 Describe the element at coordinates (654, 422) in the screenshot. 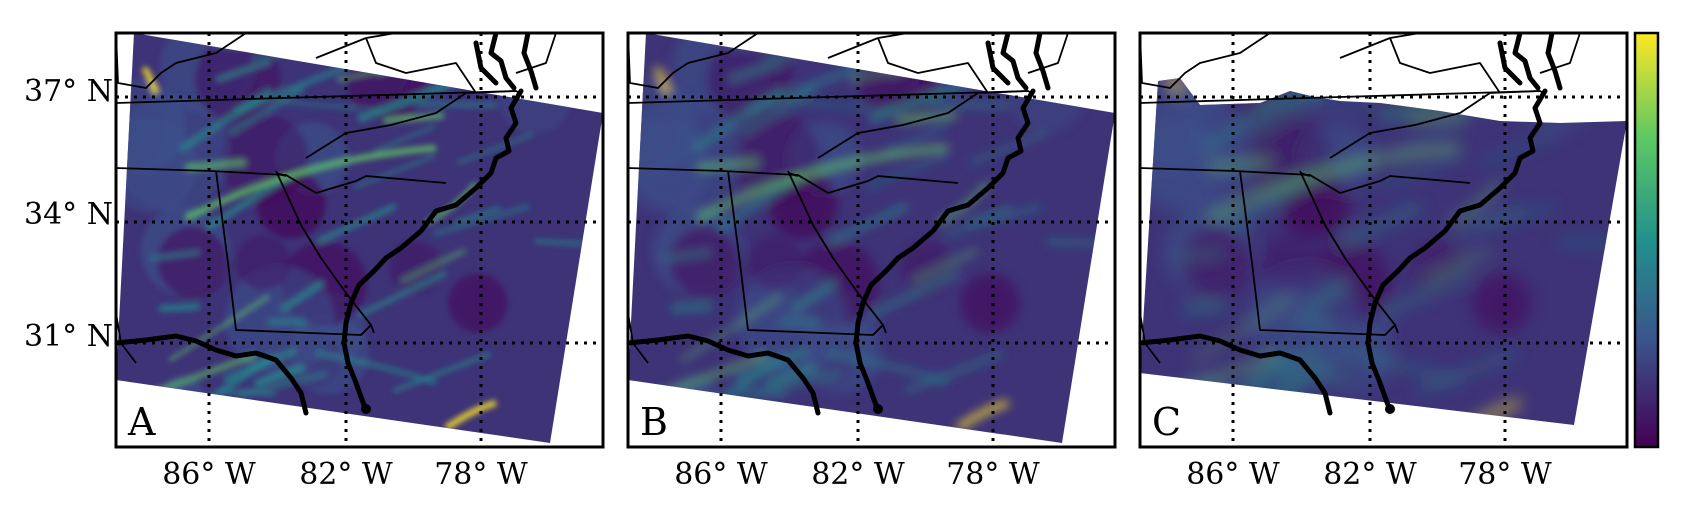

I see `panel-label: B` at that location.